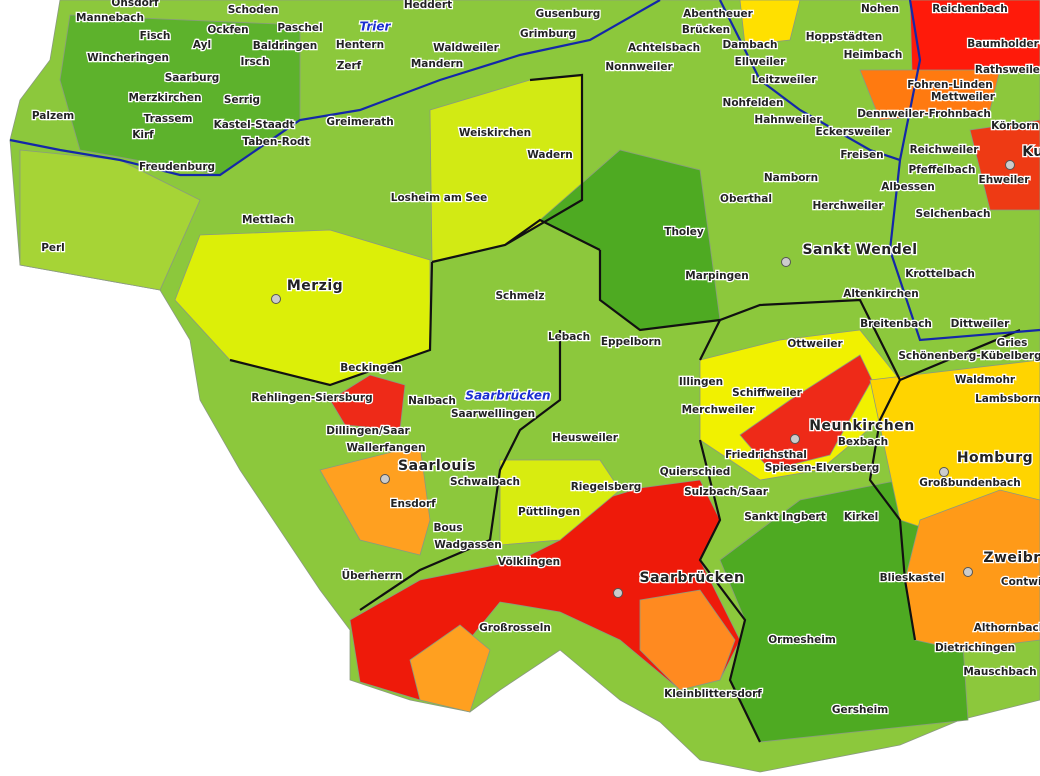 The width and height of the screenshot is (1040, 776). What do you see at coordinates (275, 142) in the screenshot?
I see `place-label: Taben-Rodt` at bounding box center [275, 142].